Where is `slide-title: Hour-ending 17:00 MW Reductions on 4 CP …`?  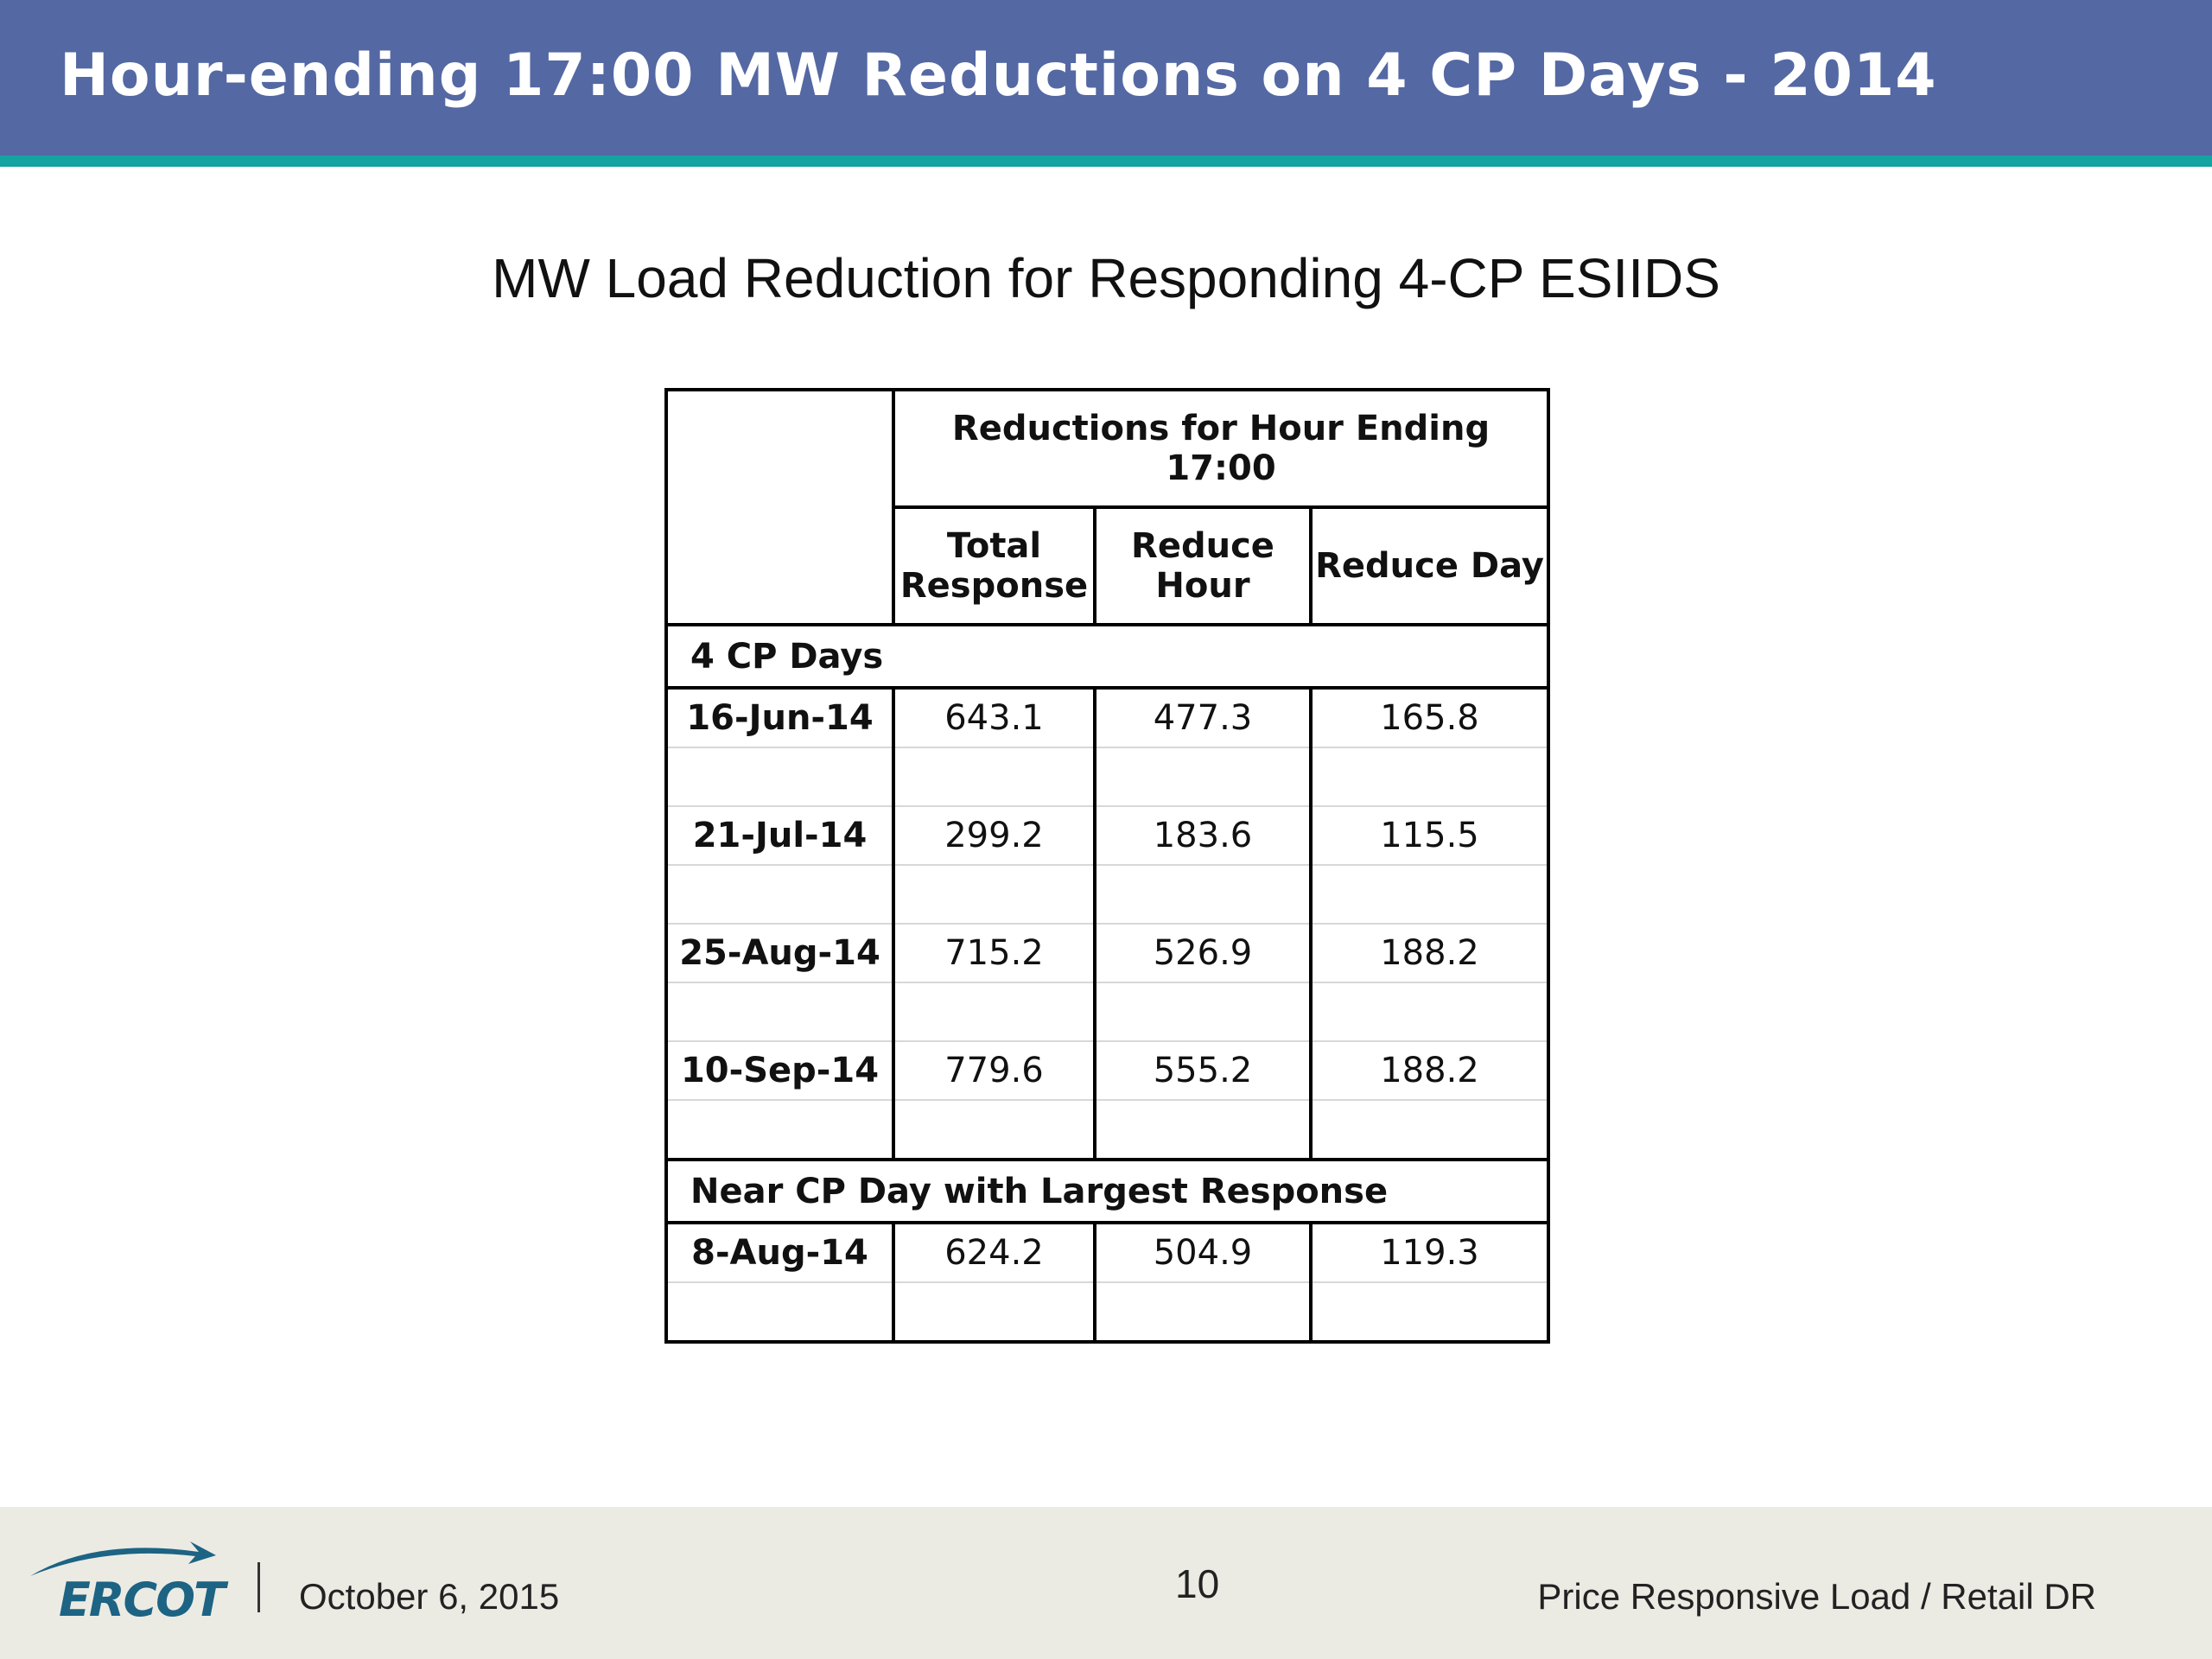 slide-title: Hour-ending 17:00 MW Reductions on 4 CP … is located at coordinates (998, 75).